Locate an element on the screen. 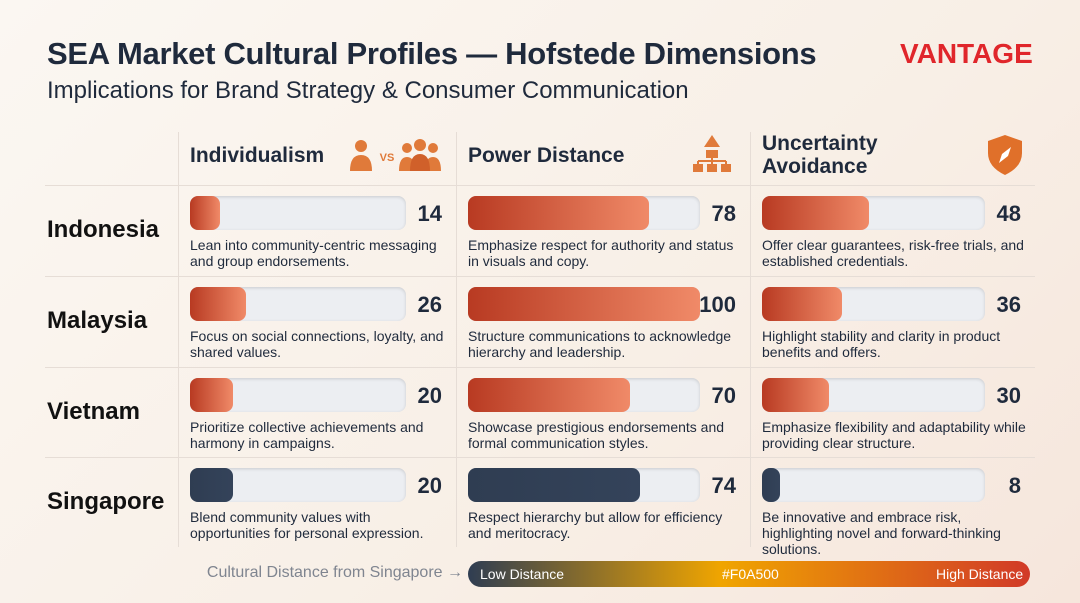  value-label: 8 is located at coordinates (1014, 485).